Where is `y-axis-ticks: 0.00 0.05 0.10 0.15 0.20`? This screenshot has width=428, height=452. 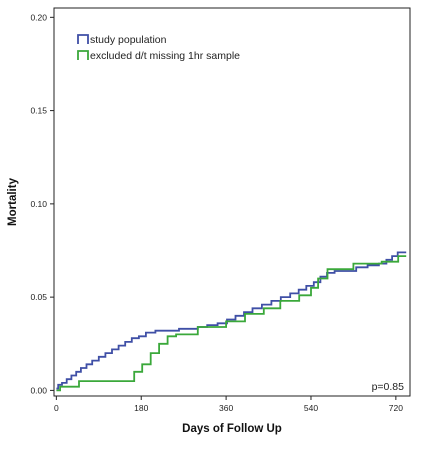 y-axis-ticks: 0.00 0.05 0.10 0.15 0.20 is located at coordinates (42, 203).